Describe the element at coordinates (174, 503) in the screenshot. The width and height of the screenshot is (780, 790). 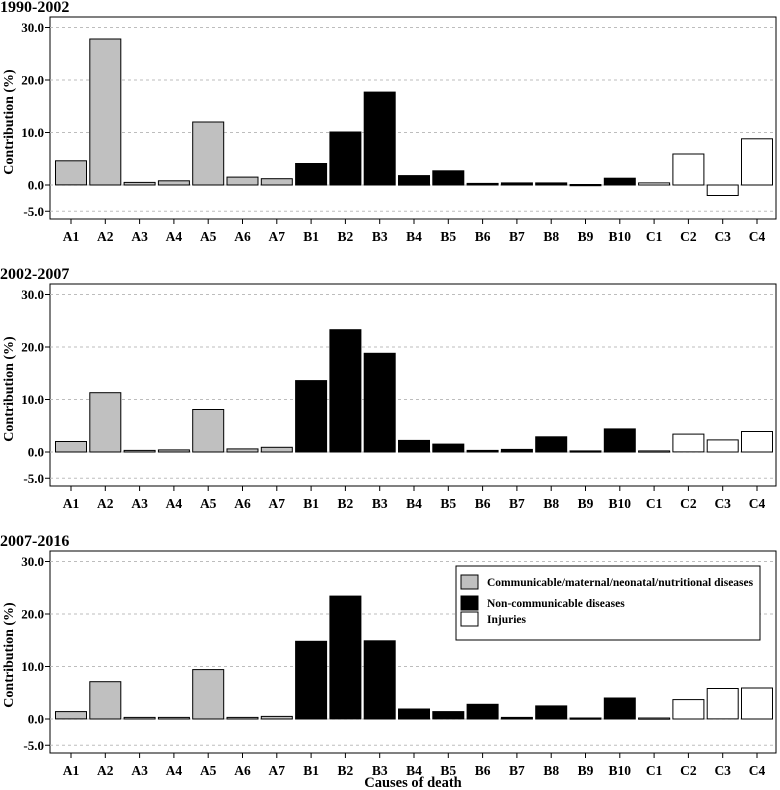
I see `x-tick-label: A4` at that location.